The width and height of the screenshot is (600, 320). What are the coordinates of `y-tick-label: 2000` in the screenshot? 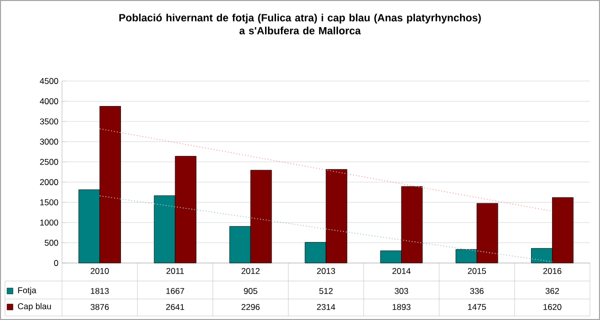 It's located at (49, 182).